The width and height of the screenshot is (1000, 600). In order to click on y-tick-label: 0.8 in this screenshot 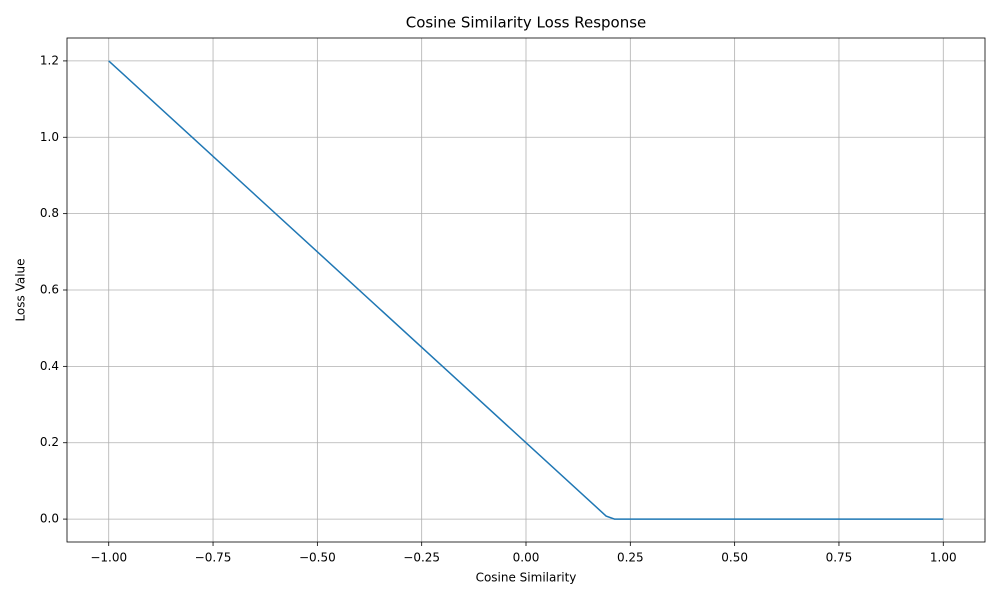, I will do `click(49, 213)`.